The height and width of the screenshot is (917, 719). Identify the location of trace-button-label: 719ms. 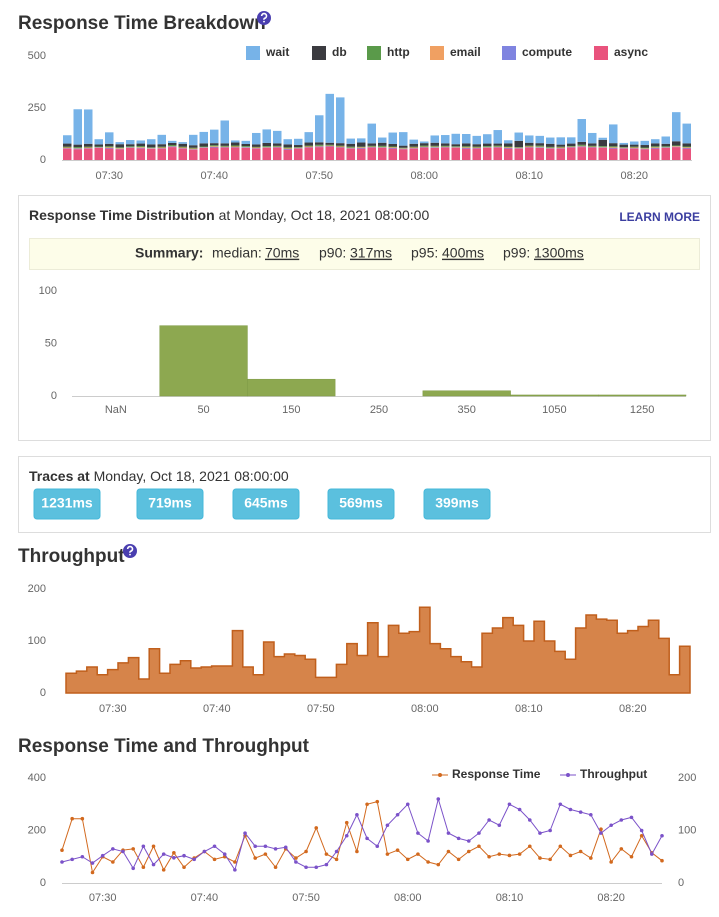
(170, 503).